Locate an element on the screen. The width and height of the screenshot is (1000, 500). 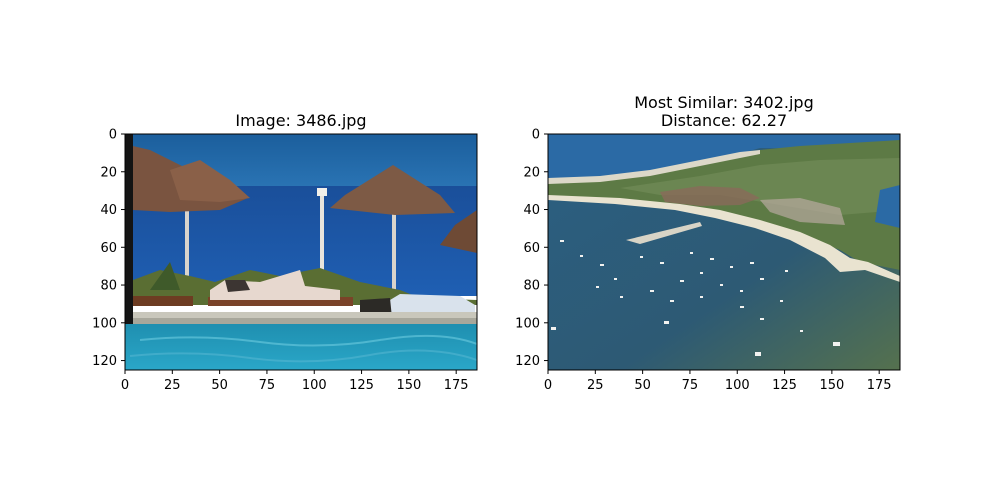
query-image-title-line: Image: 3486.jpg is located at coordinates (300, 120).